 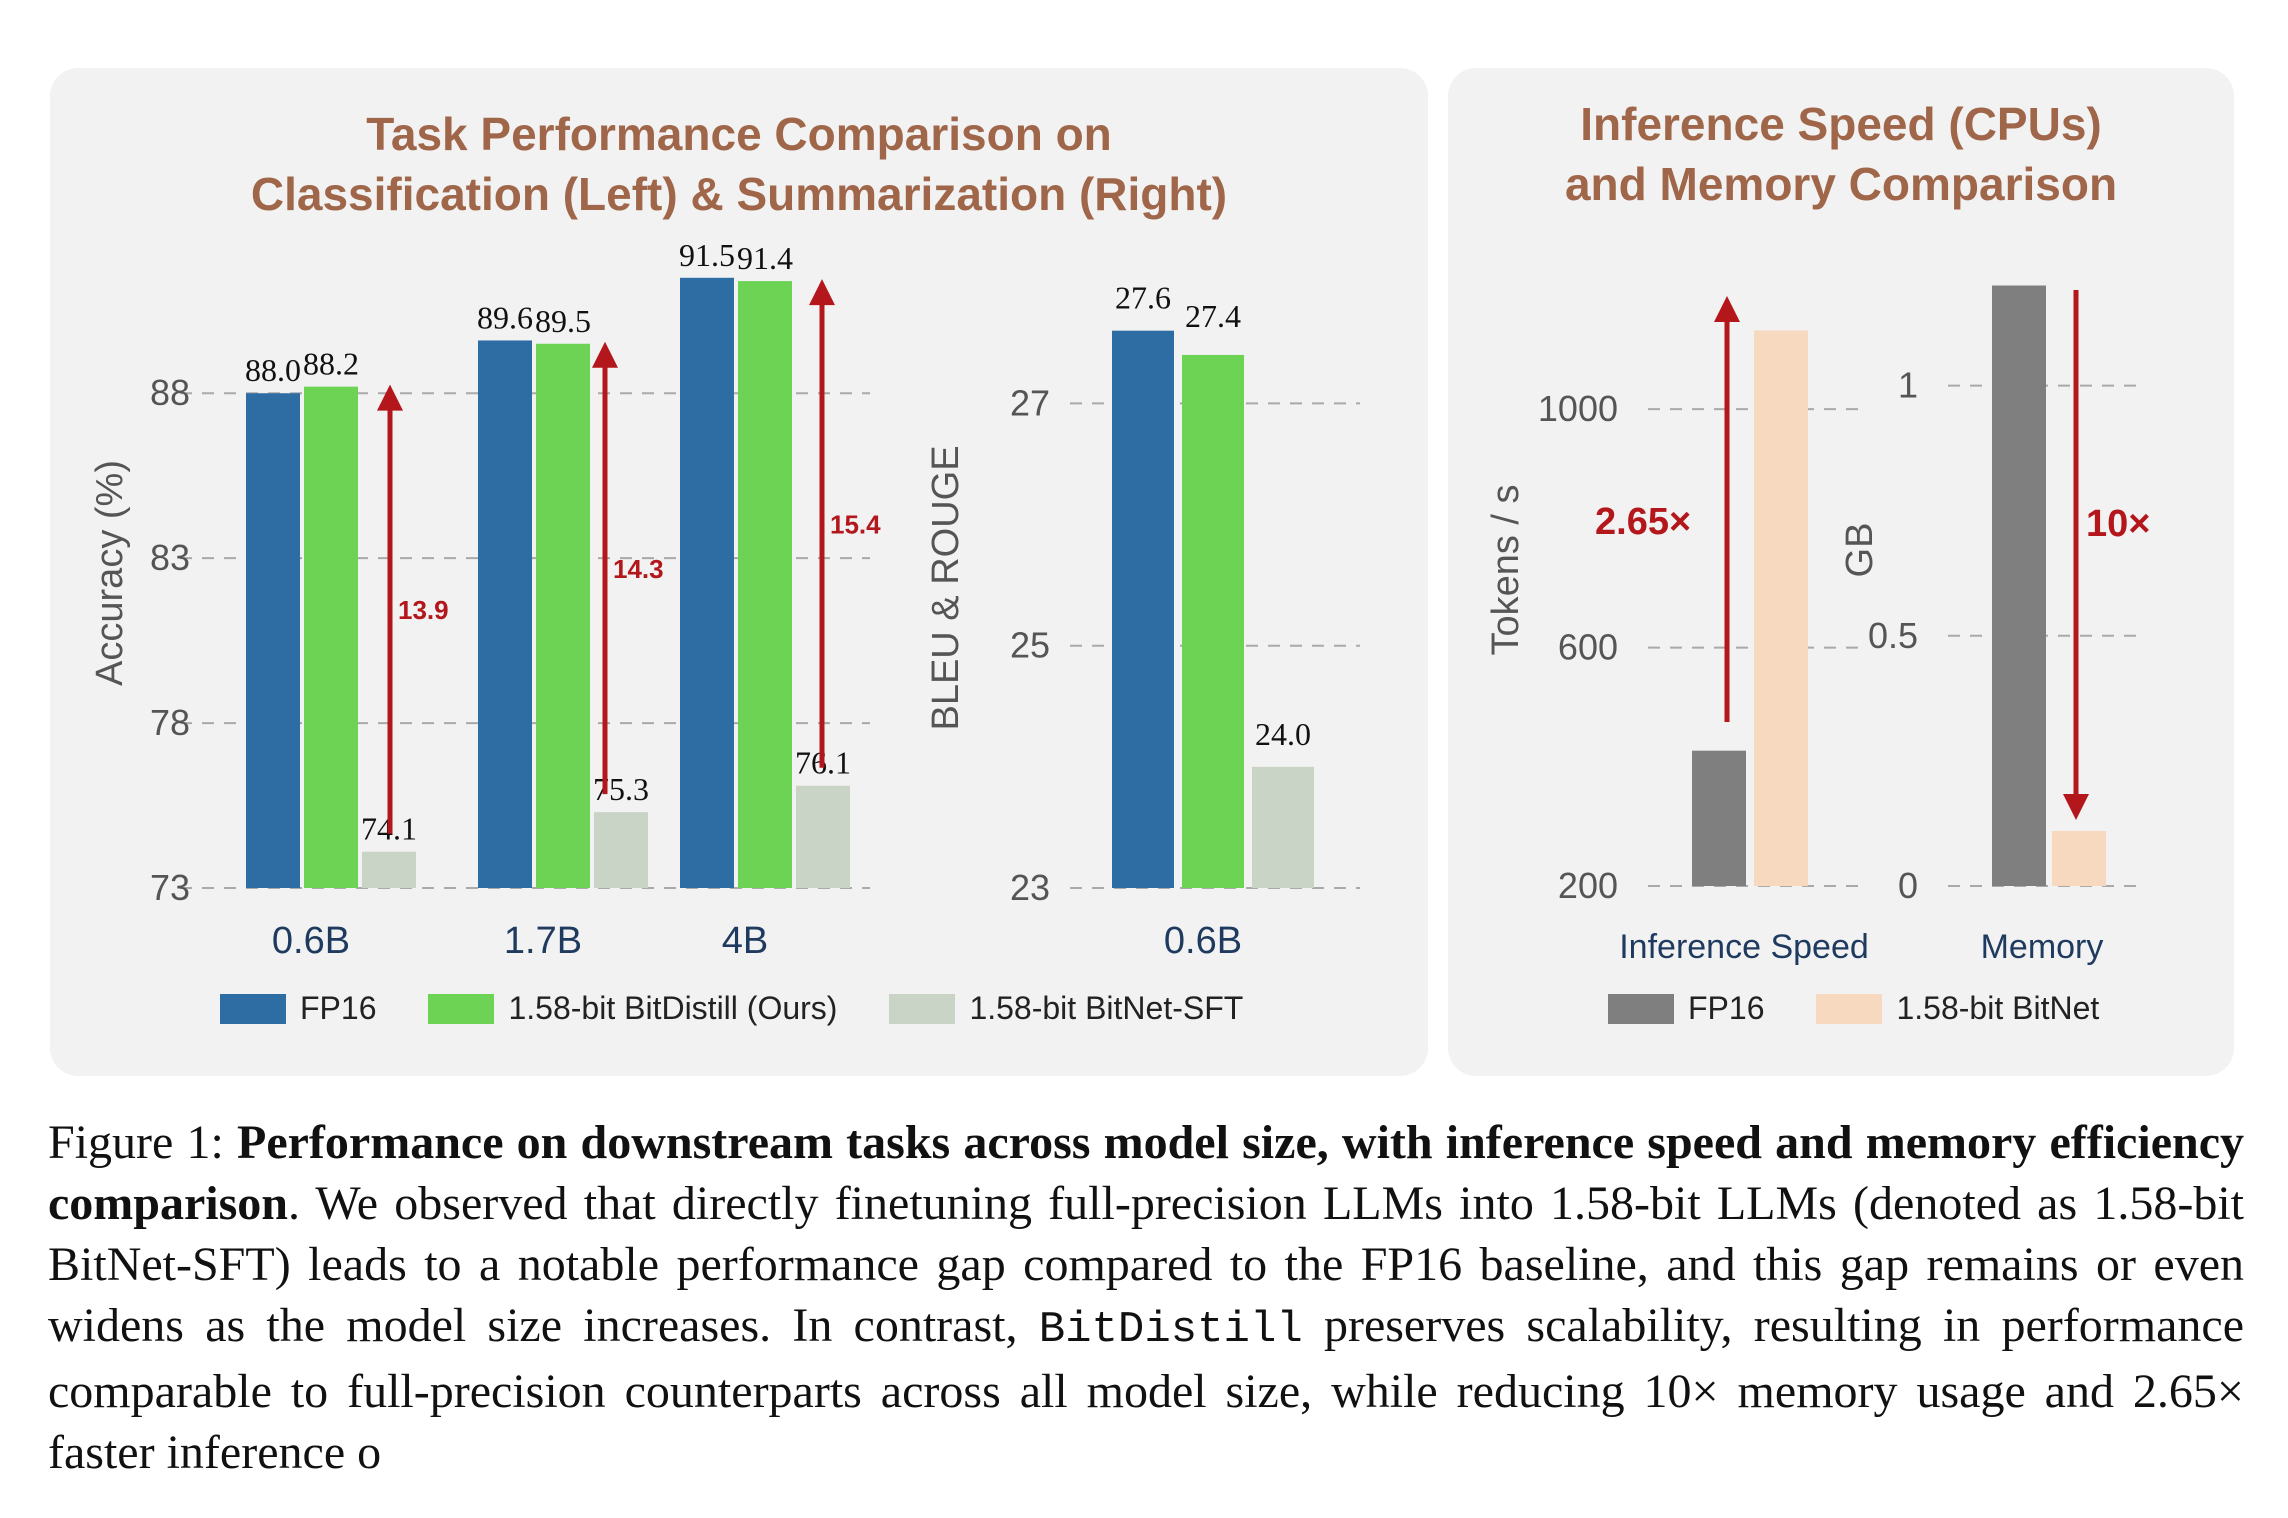 I want to click on inference-memory-legend: FP16 1.58-bit BitNet, so click(x=1879, y=1008).